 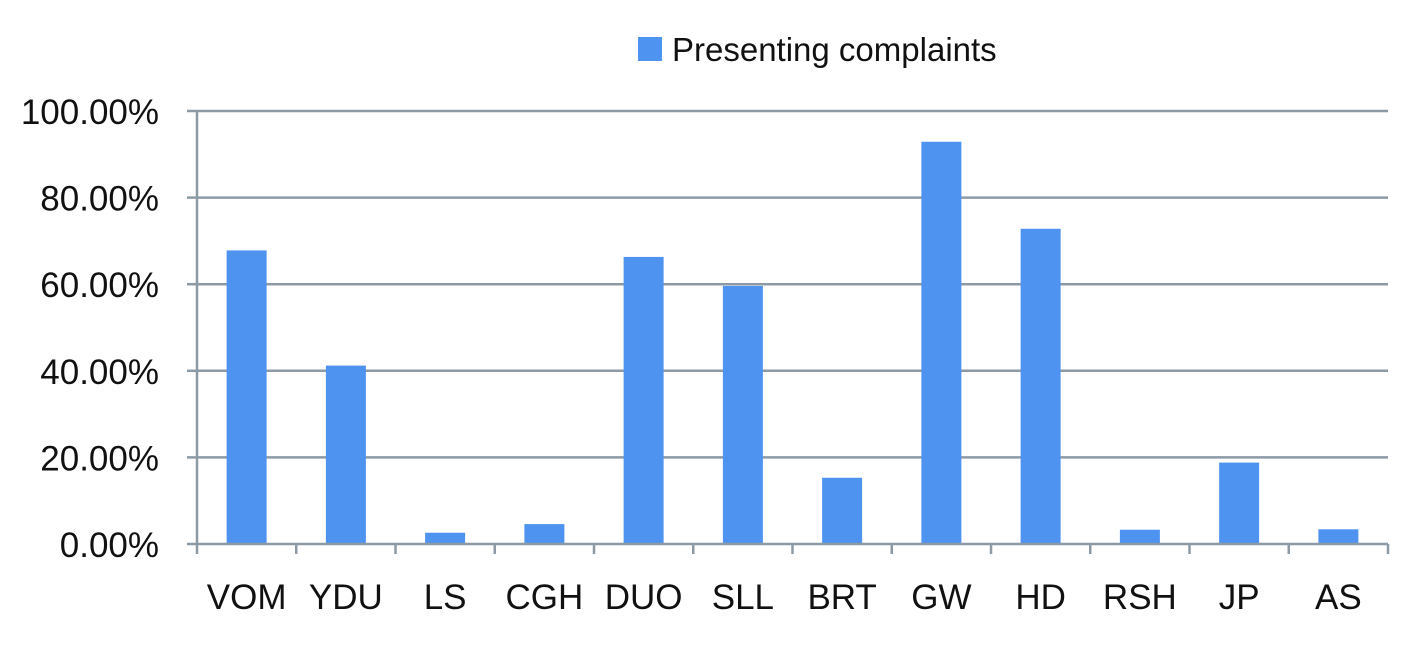 I want to click on x-tick-label: YDU, so click(x=346, y=597).